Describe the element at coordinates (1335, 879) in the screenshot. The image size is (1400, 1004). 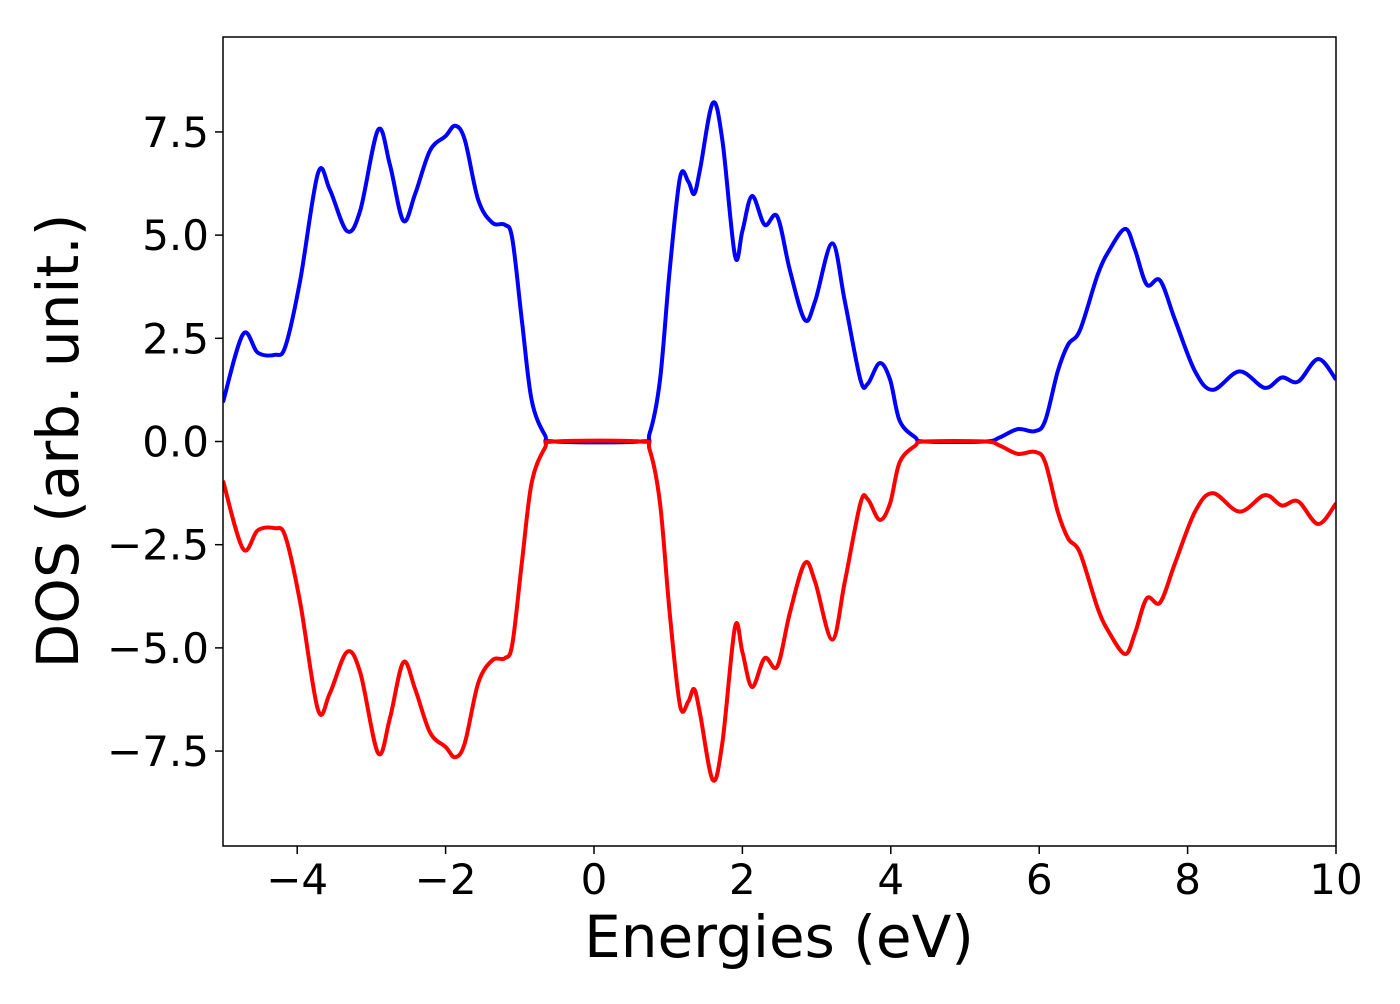
I see `x-tick-label: 10` at that location.